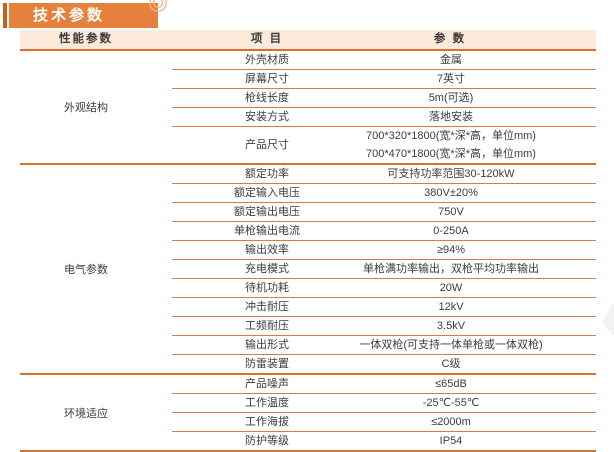 The height and width of the screenshot is (452, 614). I want to click on value-label: 单枪满功率输出，双枪平均功率输出, so click(451, 269).